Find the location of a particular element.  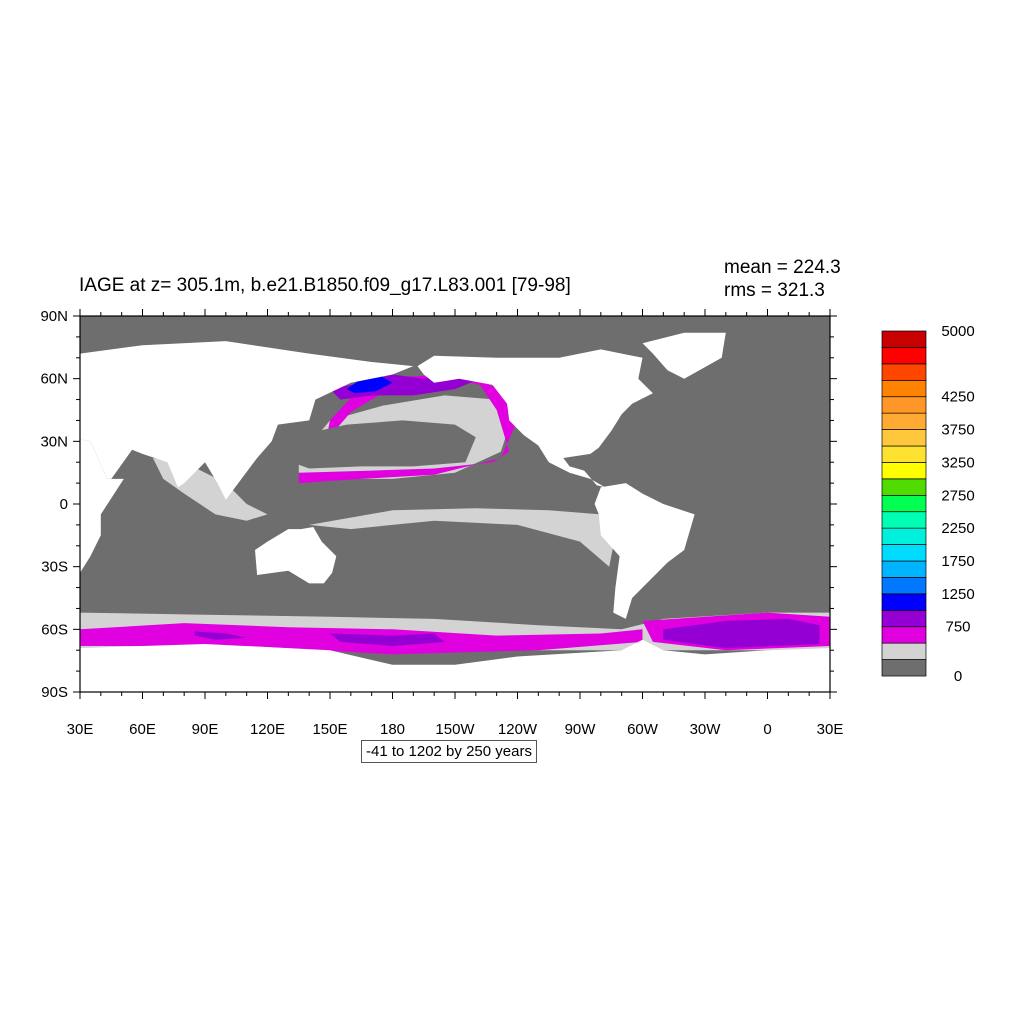

land-south-america is located at coordinates (644, 551).